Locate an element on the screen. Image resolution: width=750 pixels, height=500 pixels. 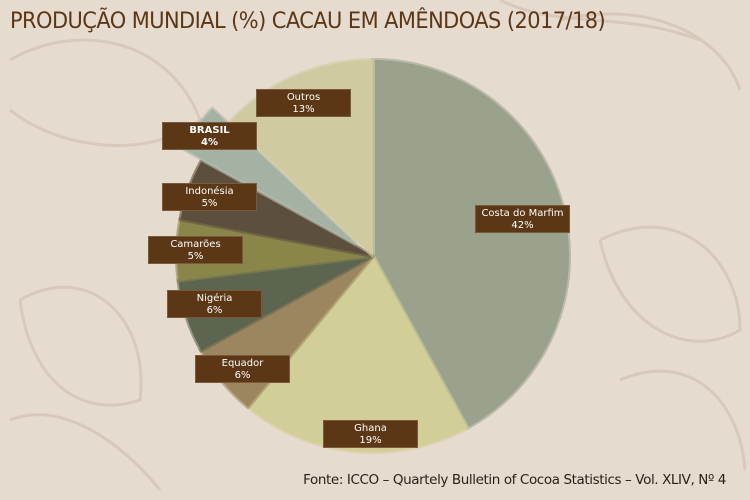
slice-label: Ghana is located at coordinates (370, 428).